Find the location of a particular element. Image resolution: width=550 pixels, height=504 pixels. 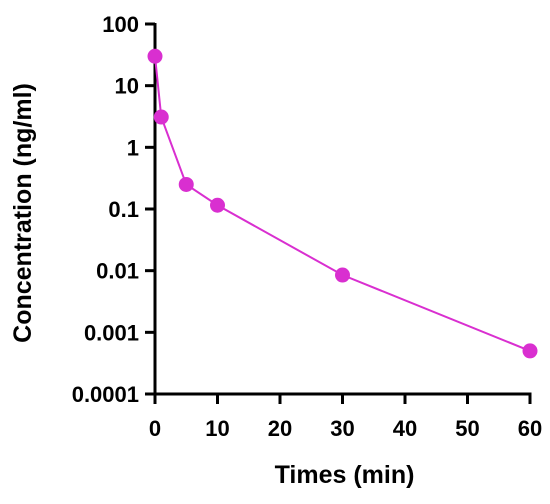

x-axis-ticks: 0 10 20 30 40 50 60 is located at coordinates (345, 417).